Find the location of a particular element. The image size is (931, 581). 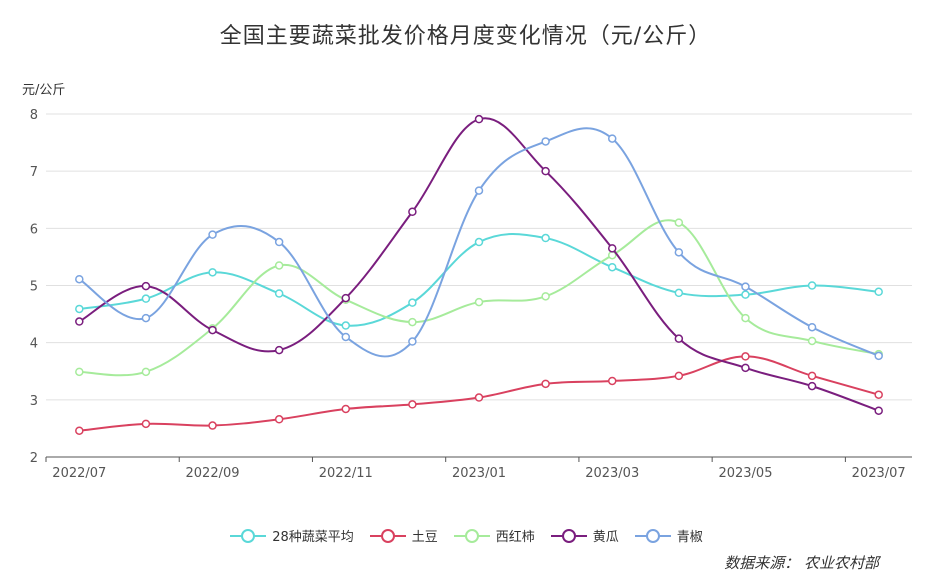

legend-item: 青椒 is located at coordinates (668, 535).